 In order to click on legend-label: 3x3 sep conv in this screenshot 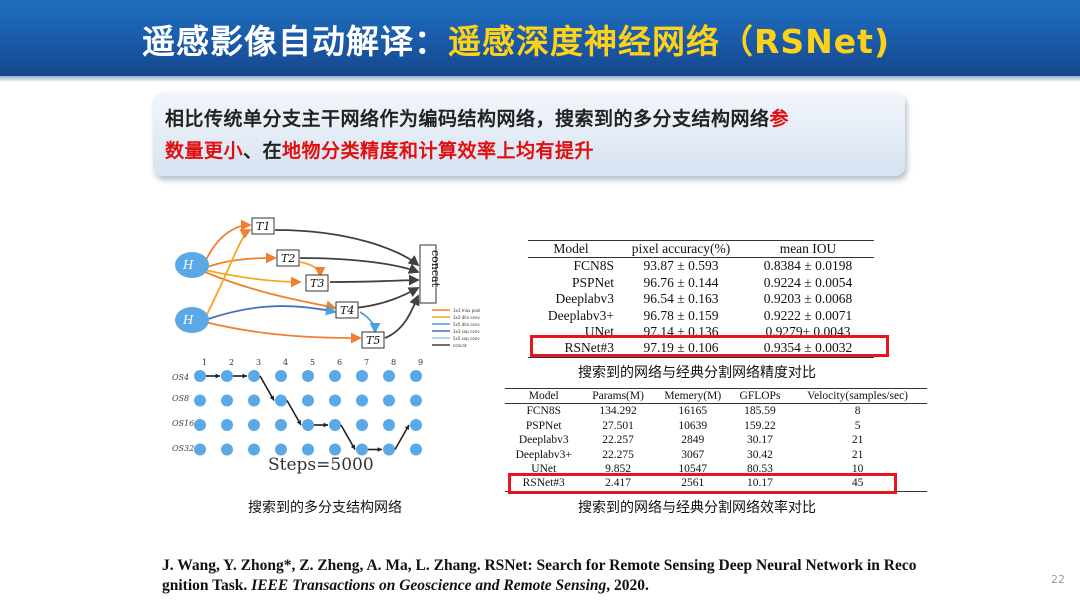, I will do `click(466, 331)`.